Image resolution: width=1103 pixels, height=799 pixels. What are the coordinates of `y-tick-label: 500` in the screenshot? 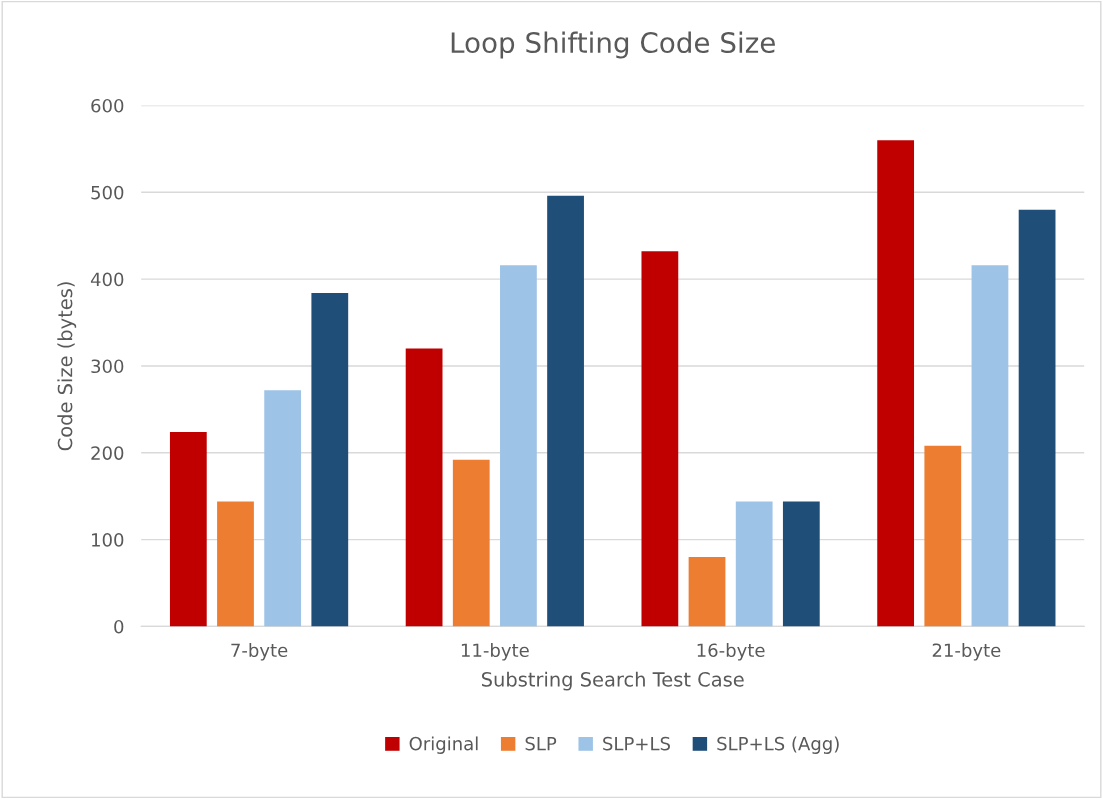 It's located at (107, 192).